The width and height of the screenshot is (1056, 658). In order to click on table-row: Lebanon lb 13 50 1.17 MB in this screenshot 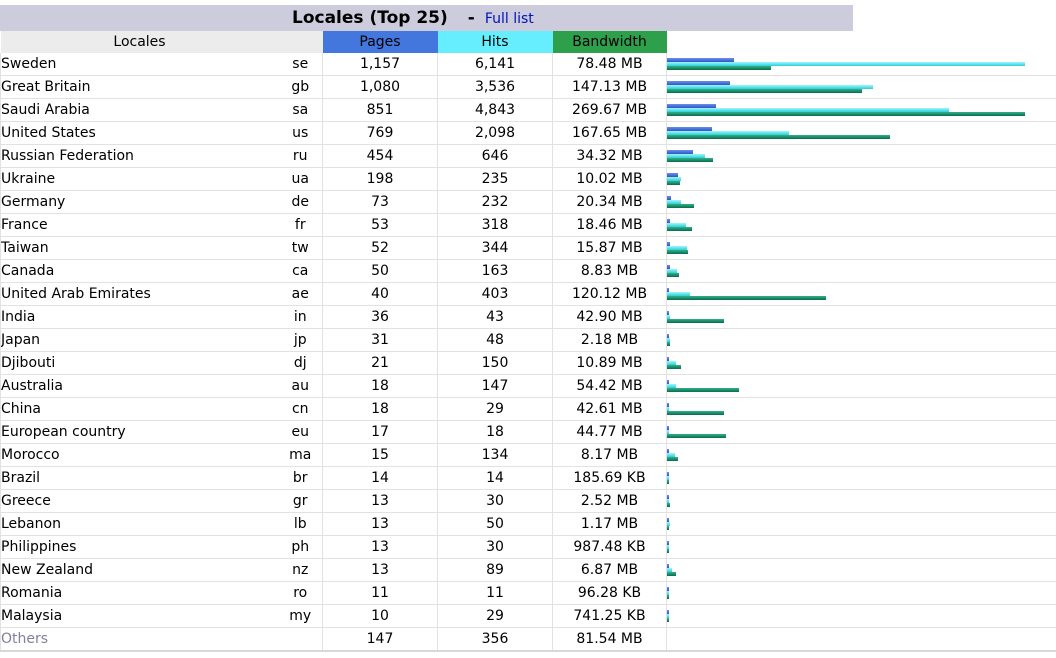, I will do `click(528, 524)`.